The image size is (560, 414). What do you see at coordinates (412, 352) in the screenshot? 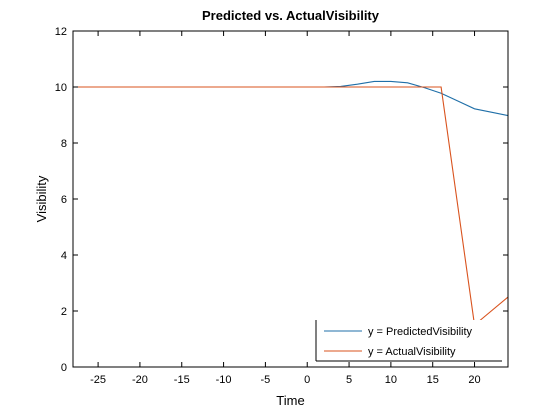
I see `legend-label-2: y = ActualVisibility` at bounding box center [412, 352].